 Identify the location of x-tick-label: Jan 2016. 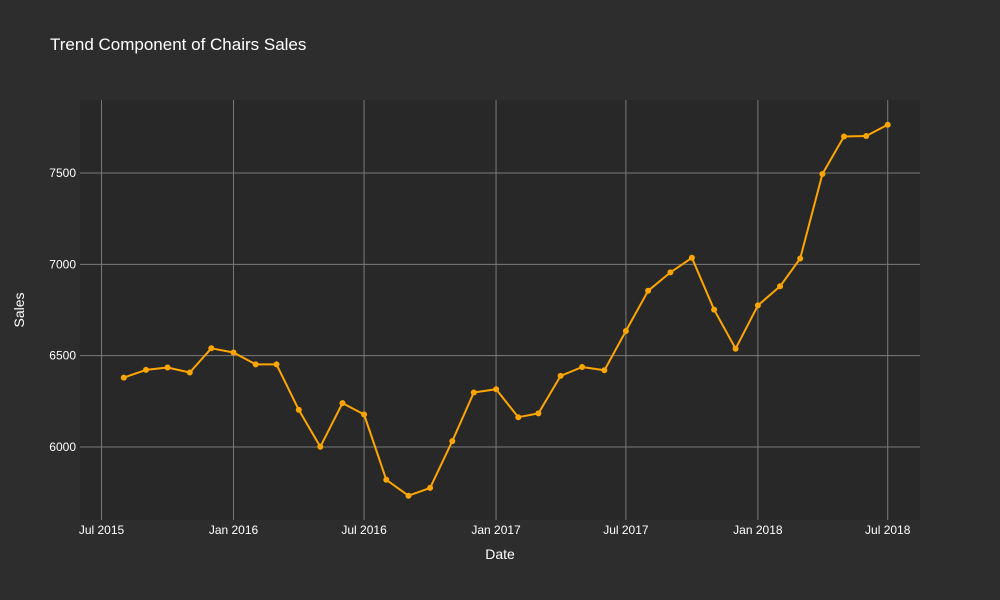
(234, 530).